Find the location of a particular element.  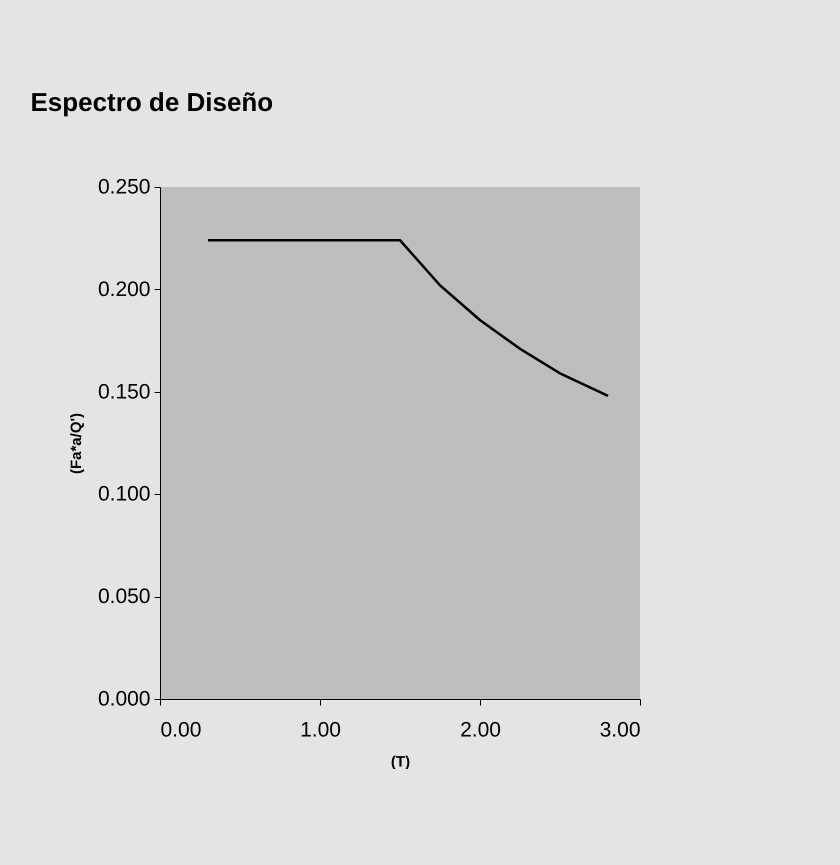

chart-title: Espectro de Diseño is located at coordinates (152, 102).